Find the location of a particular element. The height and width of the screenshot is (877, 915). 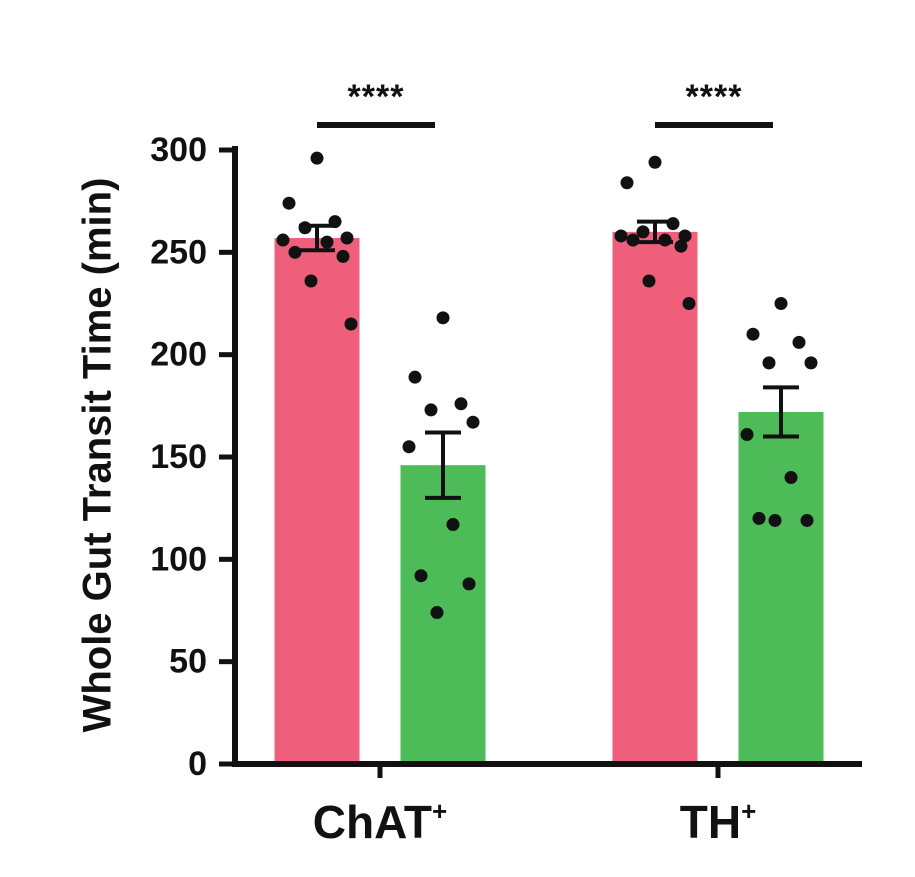

y-tick-label: 0 is located at coordinates (197, 764).